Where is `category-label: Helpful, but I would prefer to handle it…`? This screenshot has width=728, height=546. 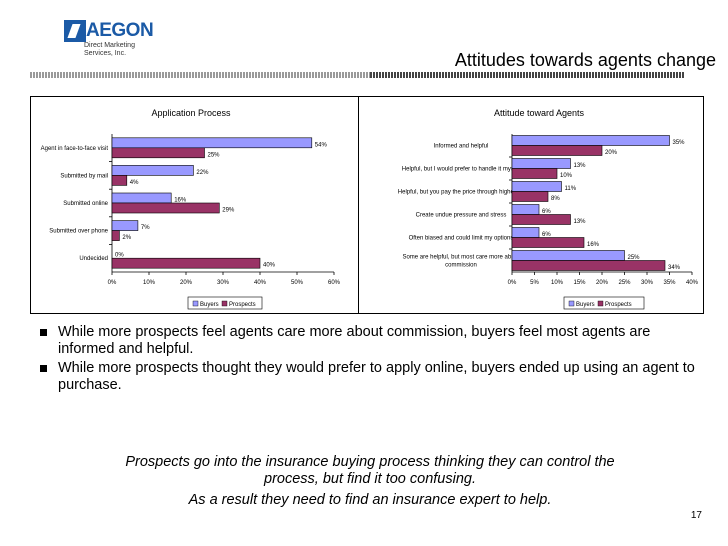 category-label: Helpful, but I would prefer to handle it… is located at coordinates (461, 170).